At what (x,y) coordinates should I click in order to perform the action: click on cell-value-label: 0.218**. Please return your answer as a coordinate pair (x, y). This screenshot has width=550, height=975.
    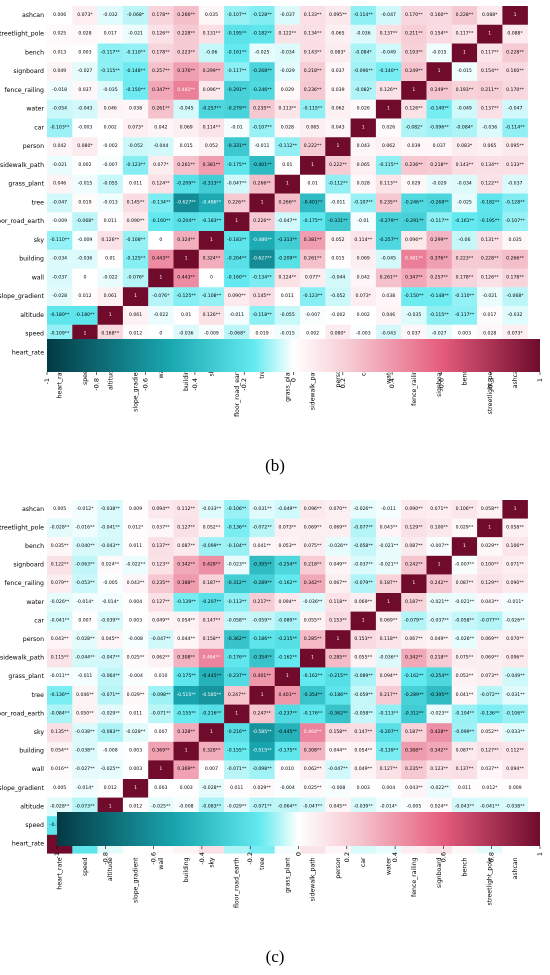
    Looking at the image, I should click on (439, 165).